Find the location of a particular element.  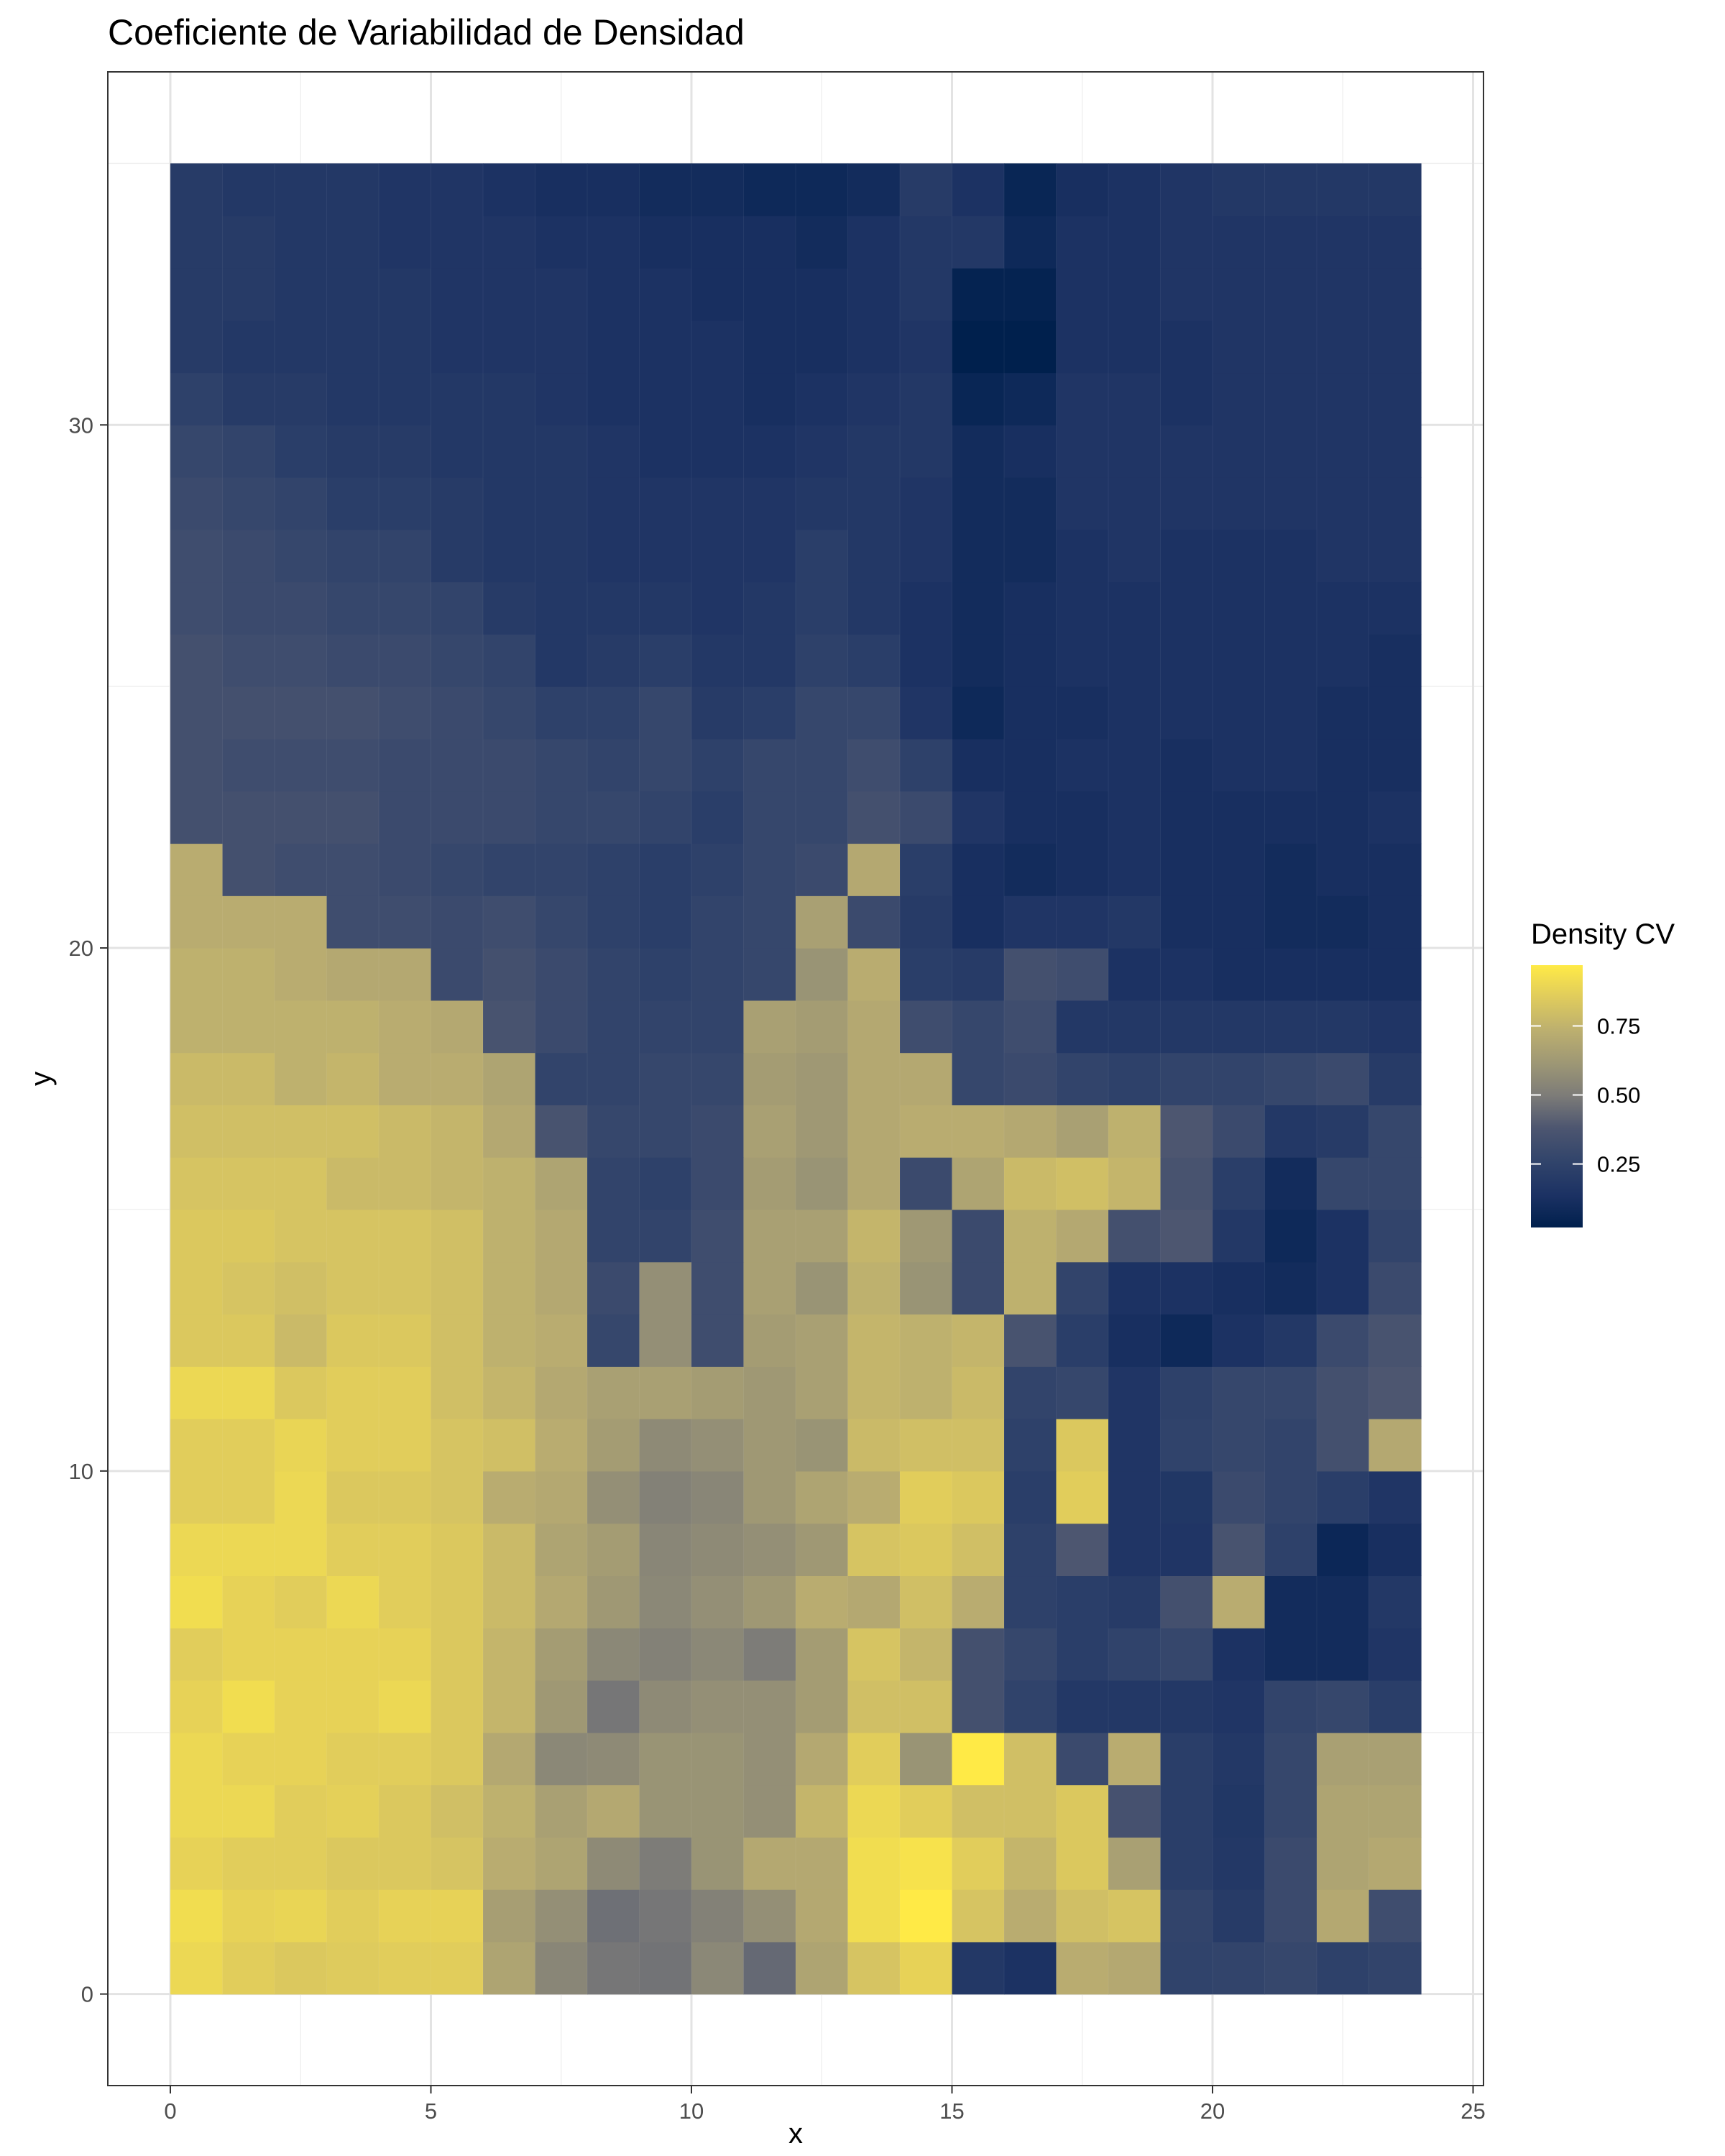

legend-tick-label: 0.25 is located at coordinates (1618, 1164).